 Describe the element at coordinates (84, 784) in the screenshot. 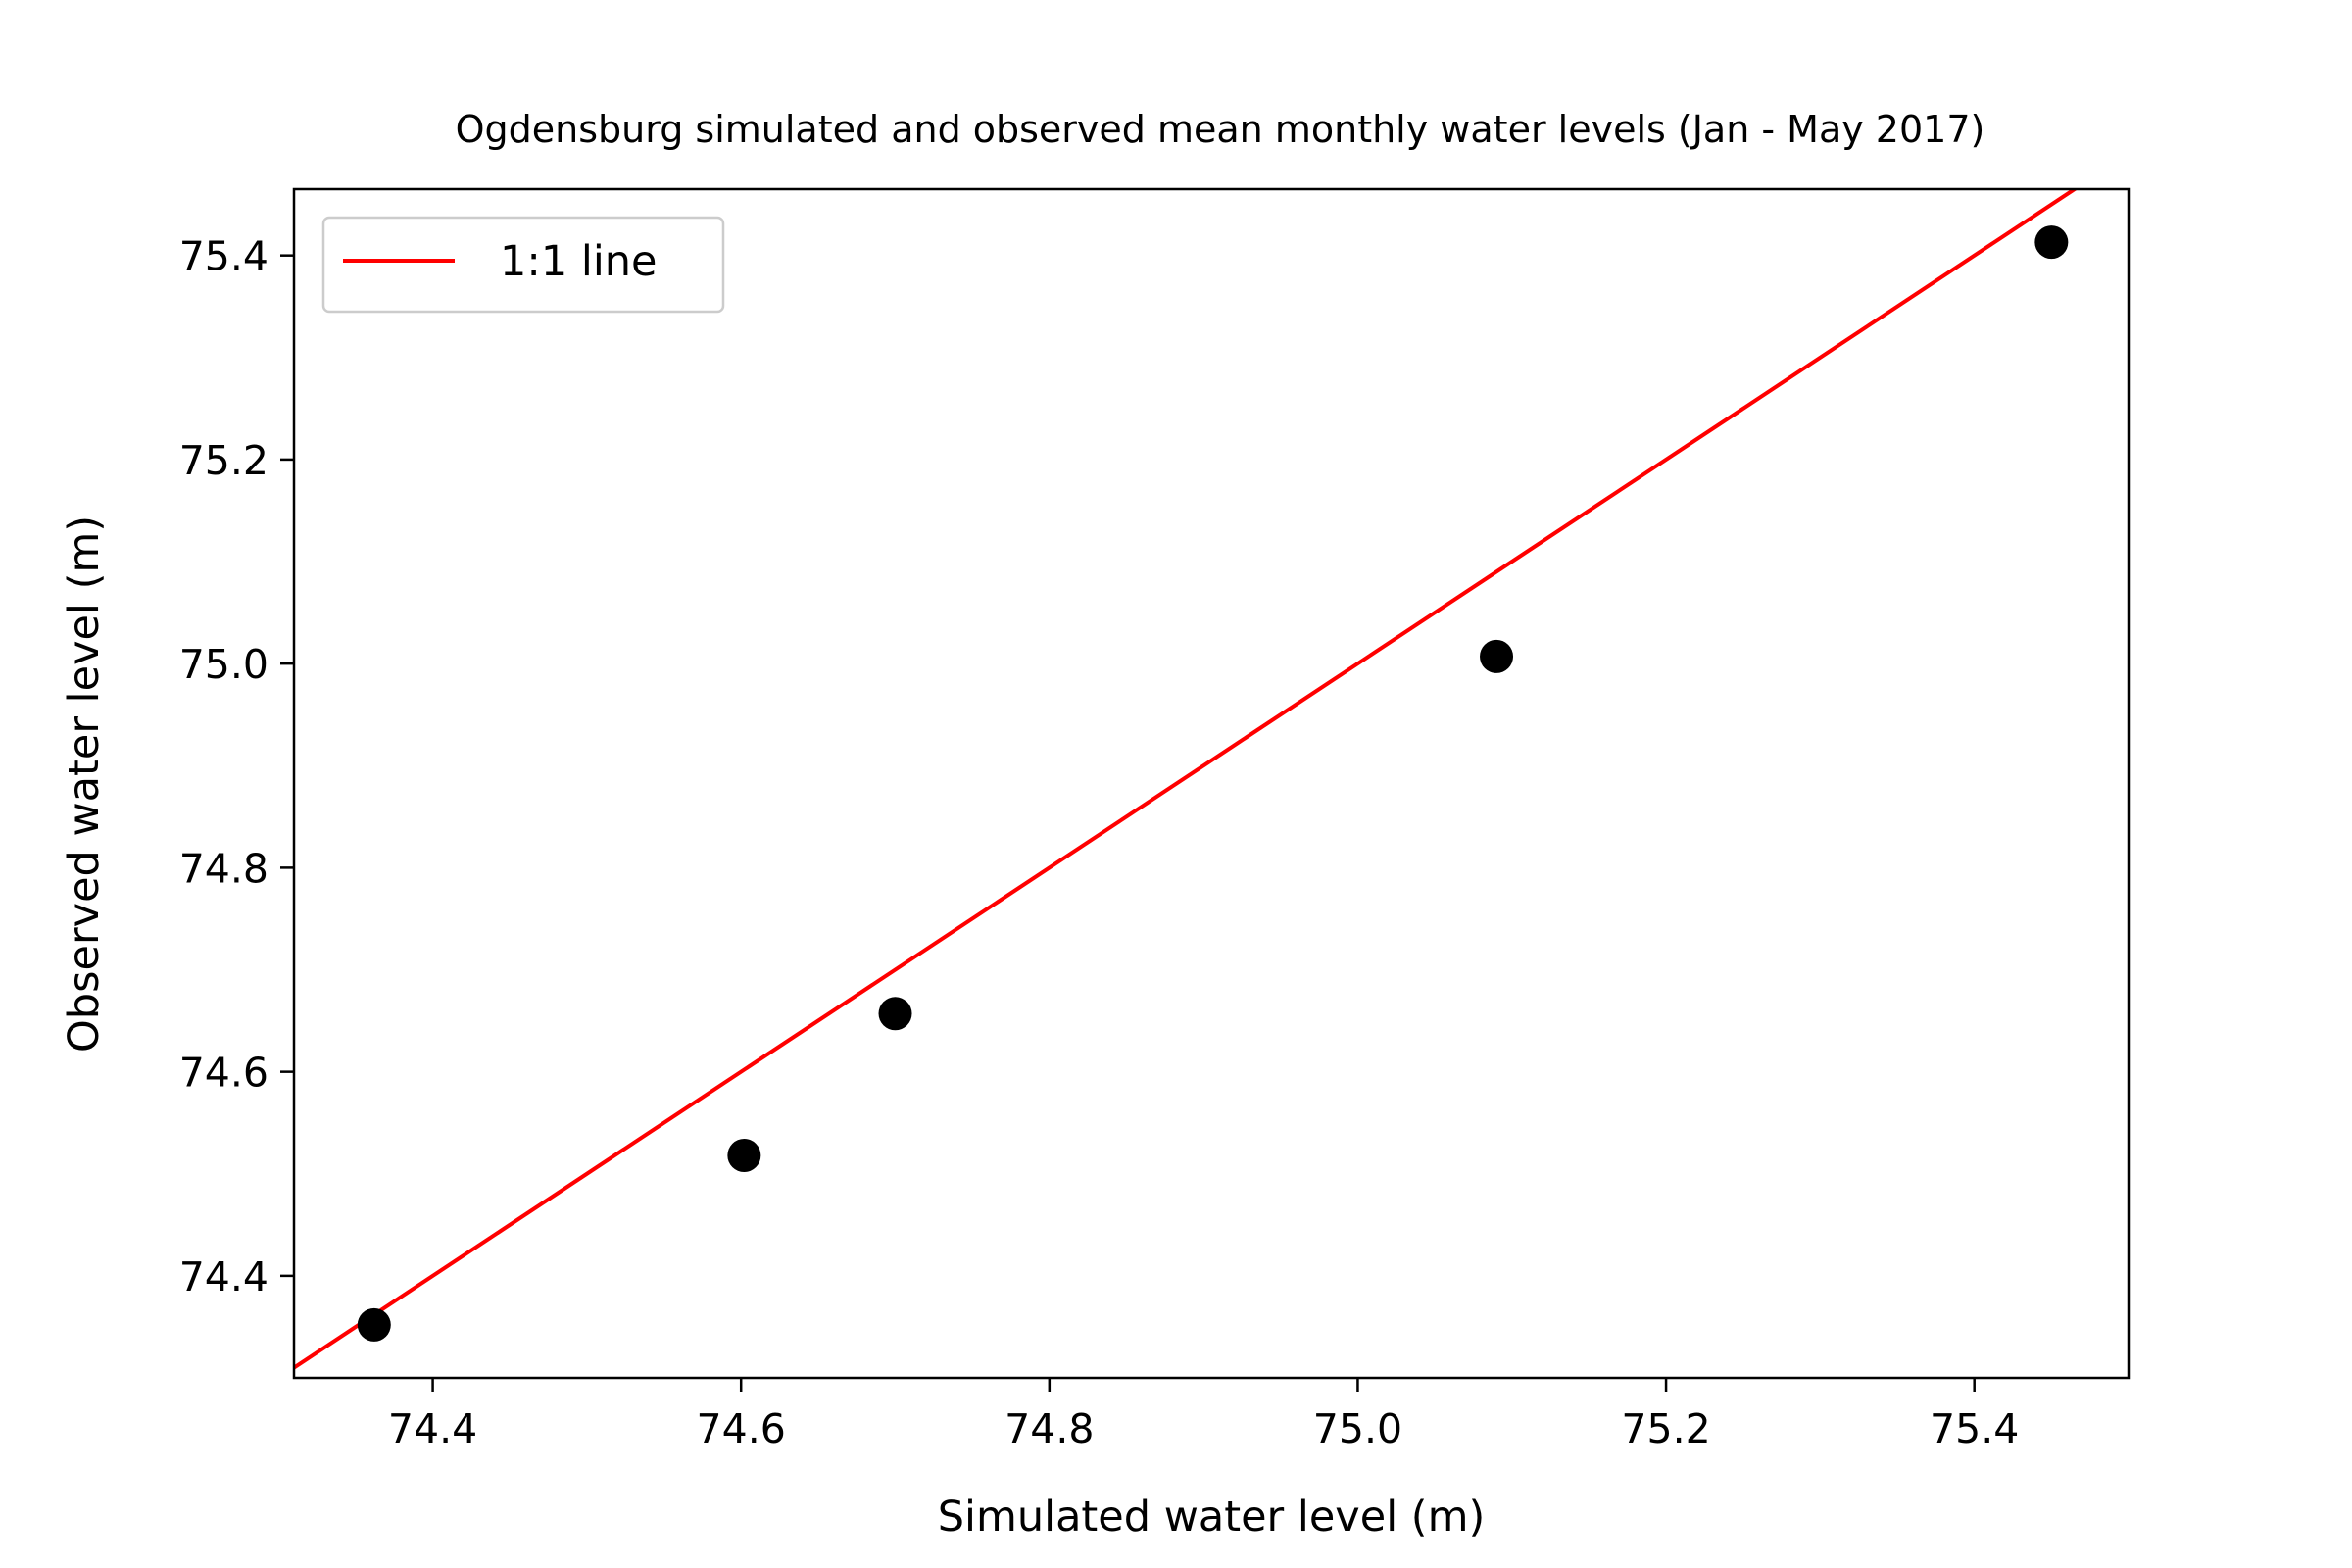

I see `y-axis-label: Observed water level (m)` at that location.